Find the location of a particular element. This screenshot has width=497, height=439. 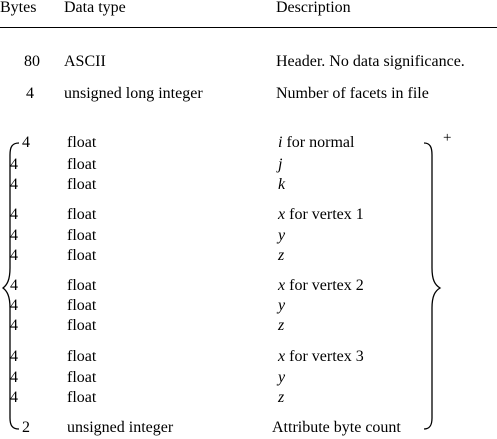

row-description: i for normal is located at coordinates (316, 143).